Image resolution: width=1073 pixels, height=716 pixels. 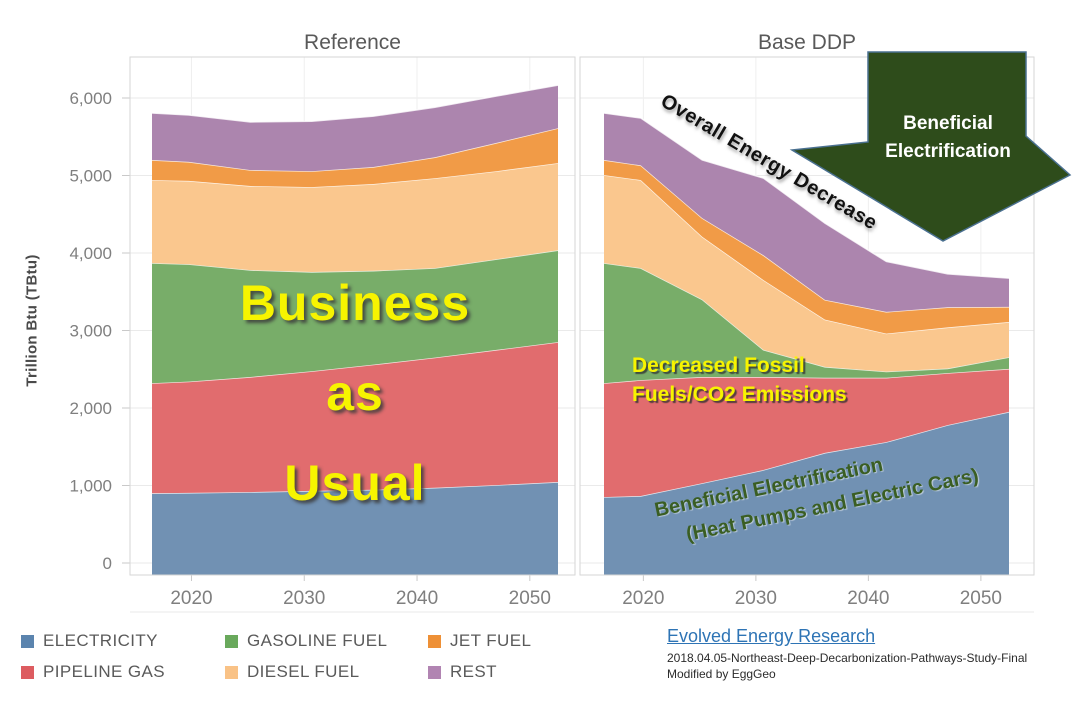 I want to click on legend-item-gasoline-fuel: GASOLINE FUEL, so click(x=306, y=640).